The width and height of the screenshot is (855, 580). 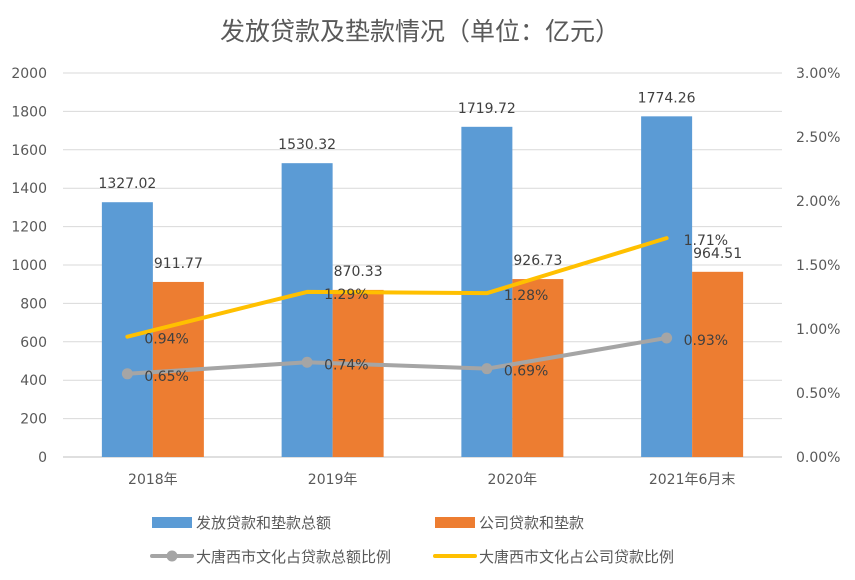 What do you see at coordinates (33, 420) in the screenshot?
I see `y-tick-label-left: 200` at bounding box center [33, 420].